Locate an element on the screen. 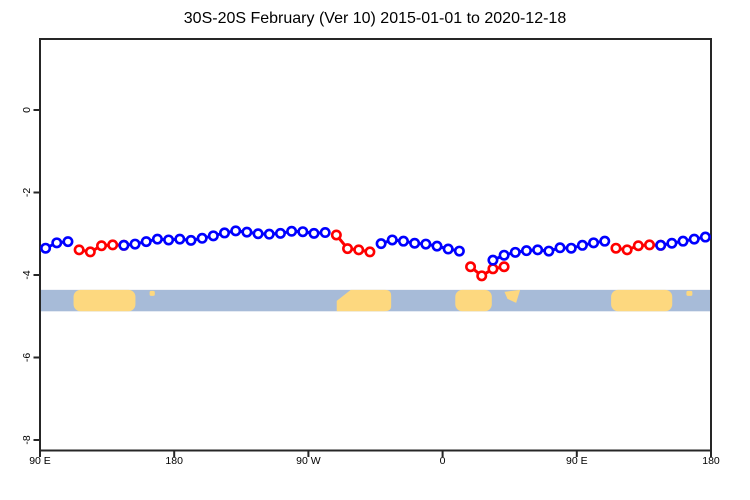 The height and width of the screenshot is (500, 750). x-axis-tick-label: 0 is located at coordinates (443, 461).